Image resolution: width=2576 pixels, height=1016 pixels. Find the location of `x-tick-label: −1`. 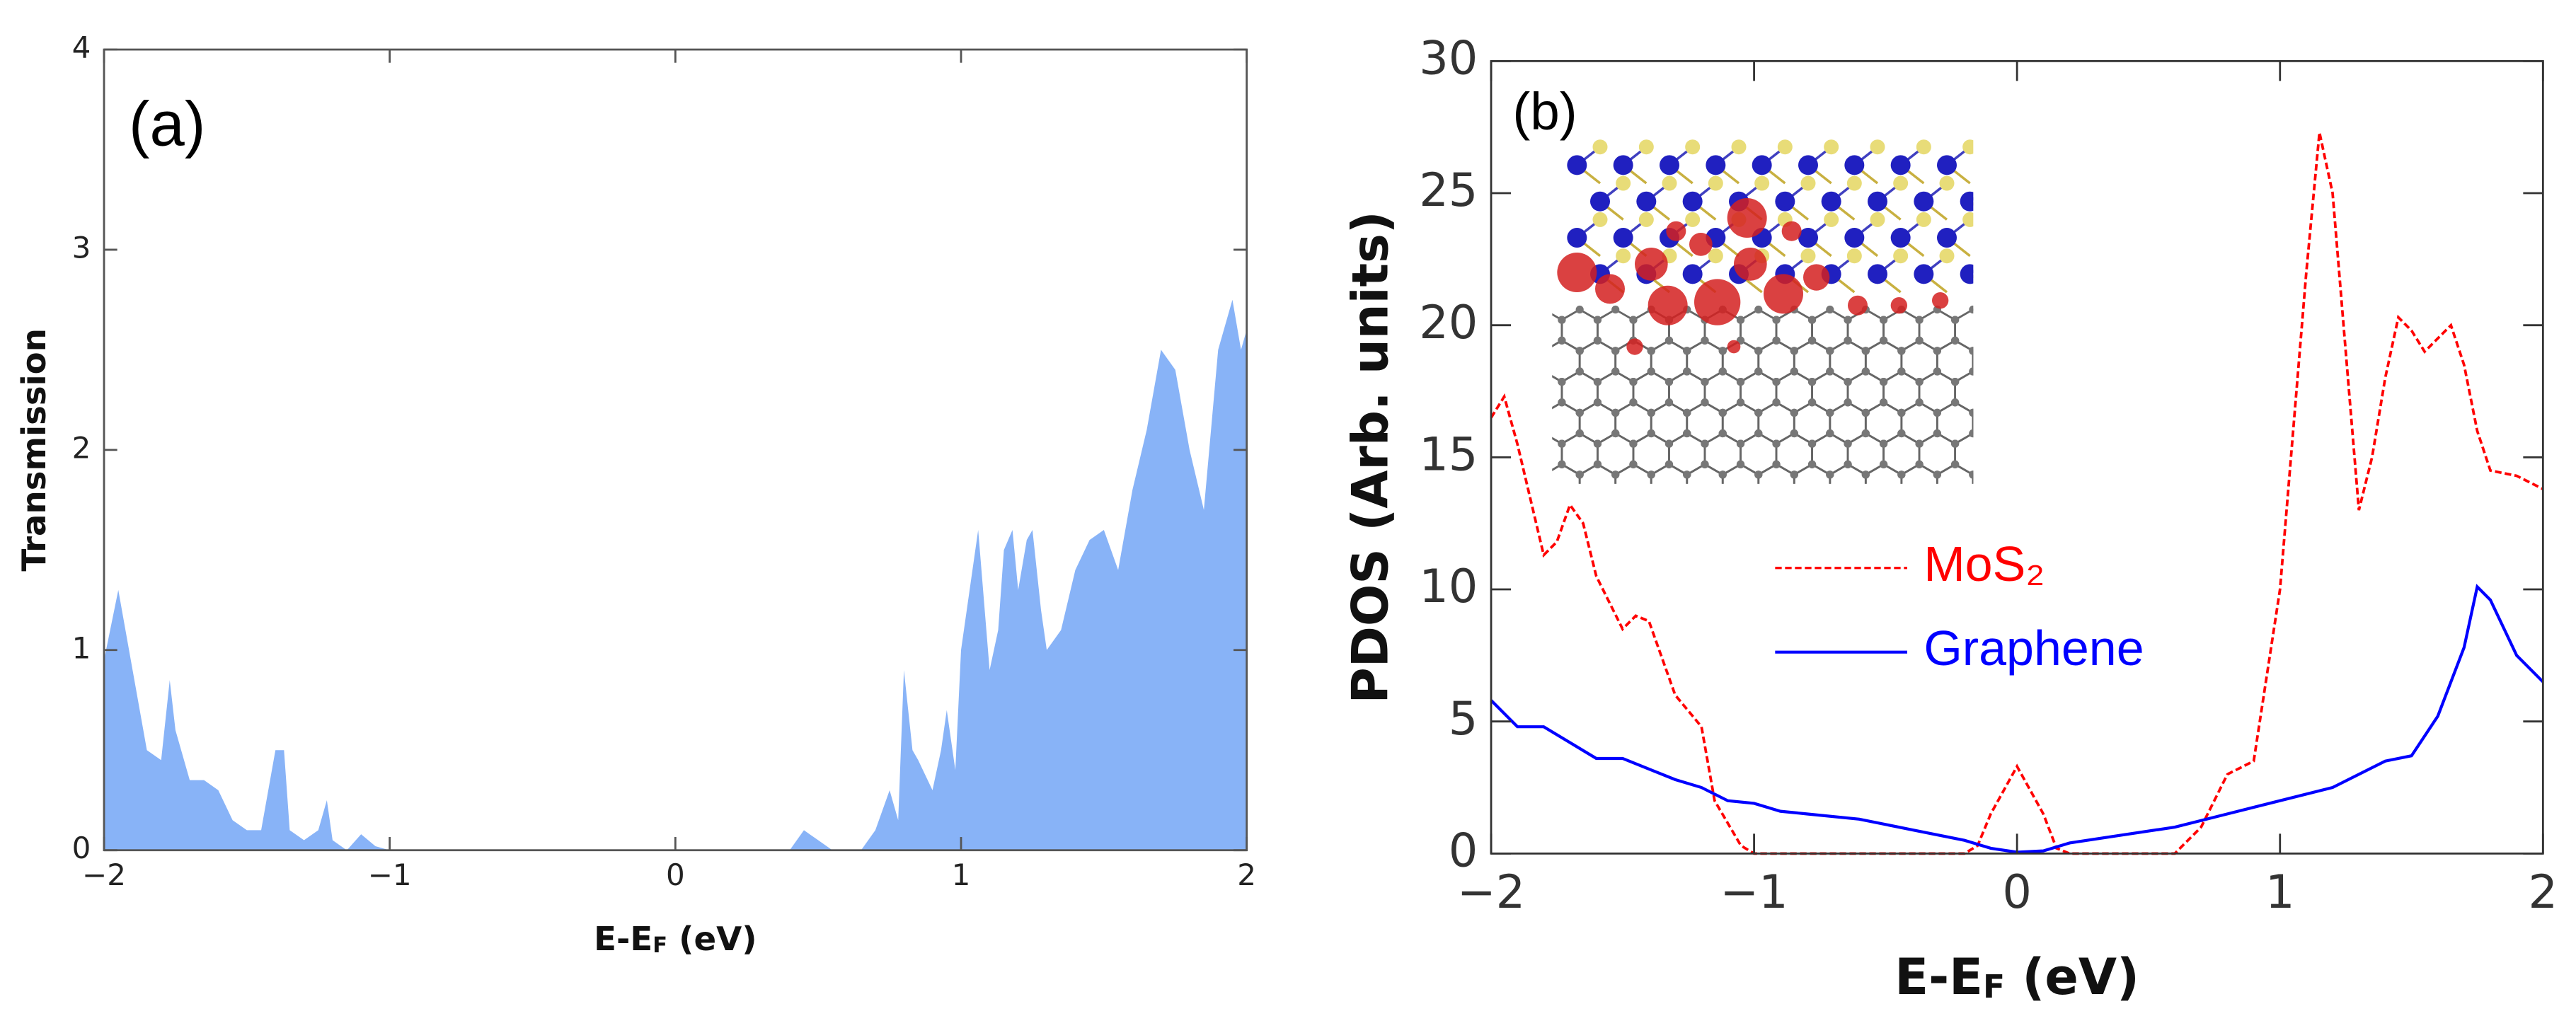

x-tick-label: −1 is located at coordinates (390, 875).